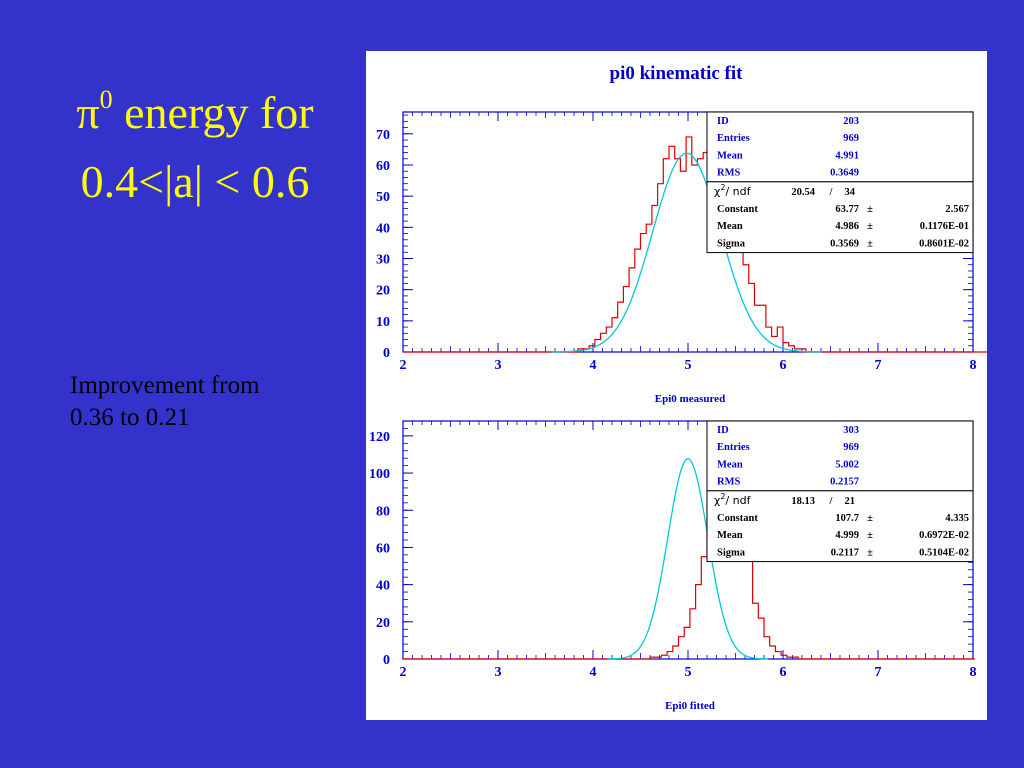  I want to click on title-text-line1: energy for, so click(213, 112).